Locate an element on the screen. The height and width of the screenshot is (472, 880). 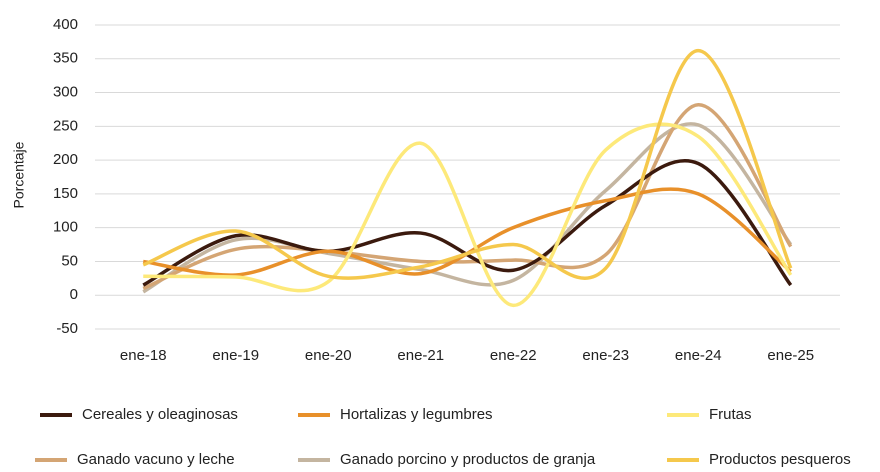
y-axis-label: Porcentaje is located at coordinates (19, 174).